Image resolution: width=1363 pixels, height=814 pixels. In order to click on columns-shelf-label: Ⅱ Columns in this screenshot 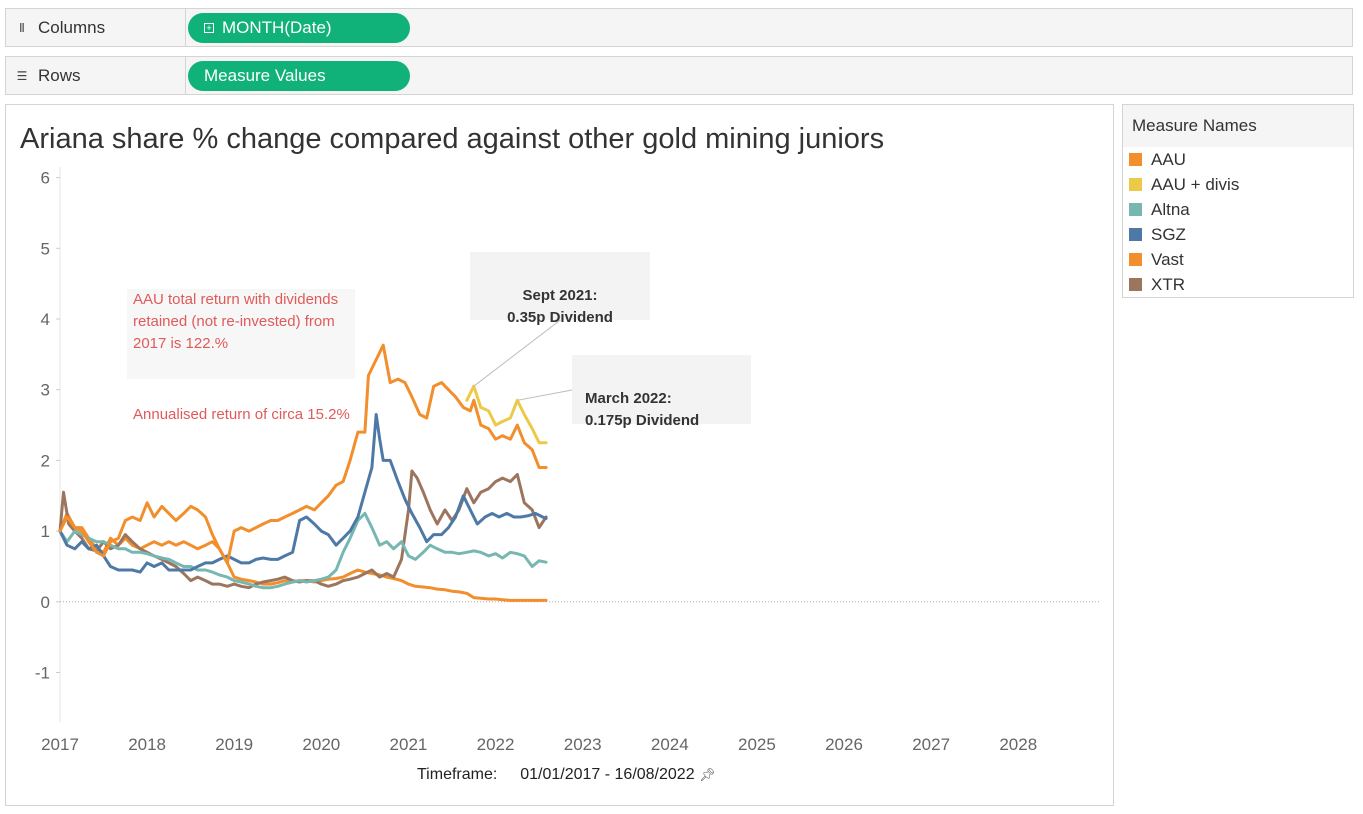, I will do `click(96, 27)`.